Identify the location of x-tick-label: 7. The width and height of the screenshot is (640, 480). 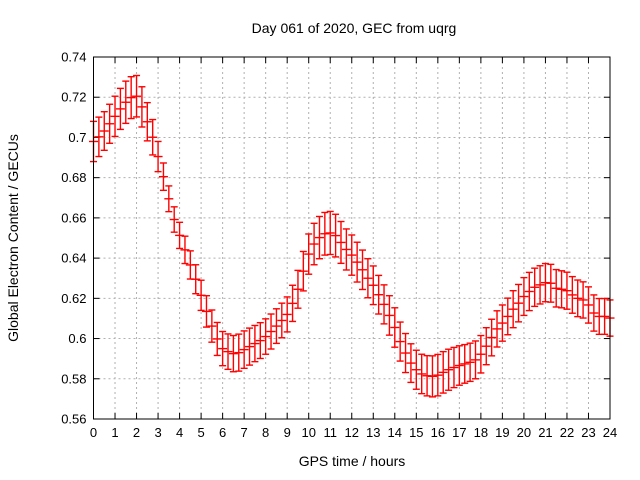
(244, 432).